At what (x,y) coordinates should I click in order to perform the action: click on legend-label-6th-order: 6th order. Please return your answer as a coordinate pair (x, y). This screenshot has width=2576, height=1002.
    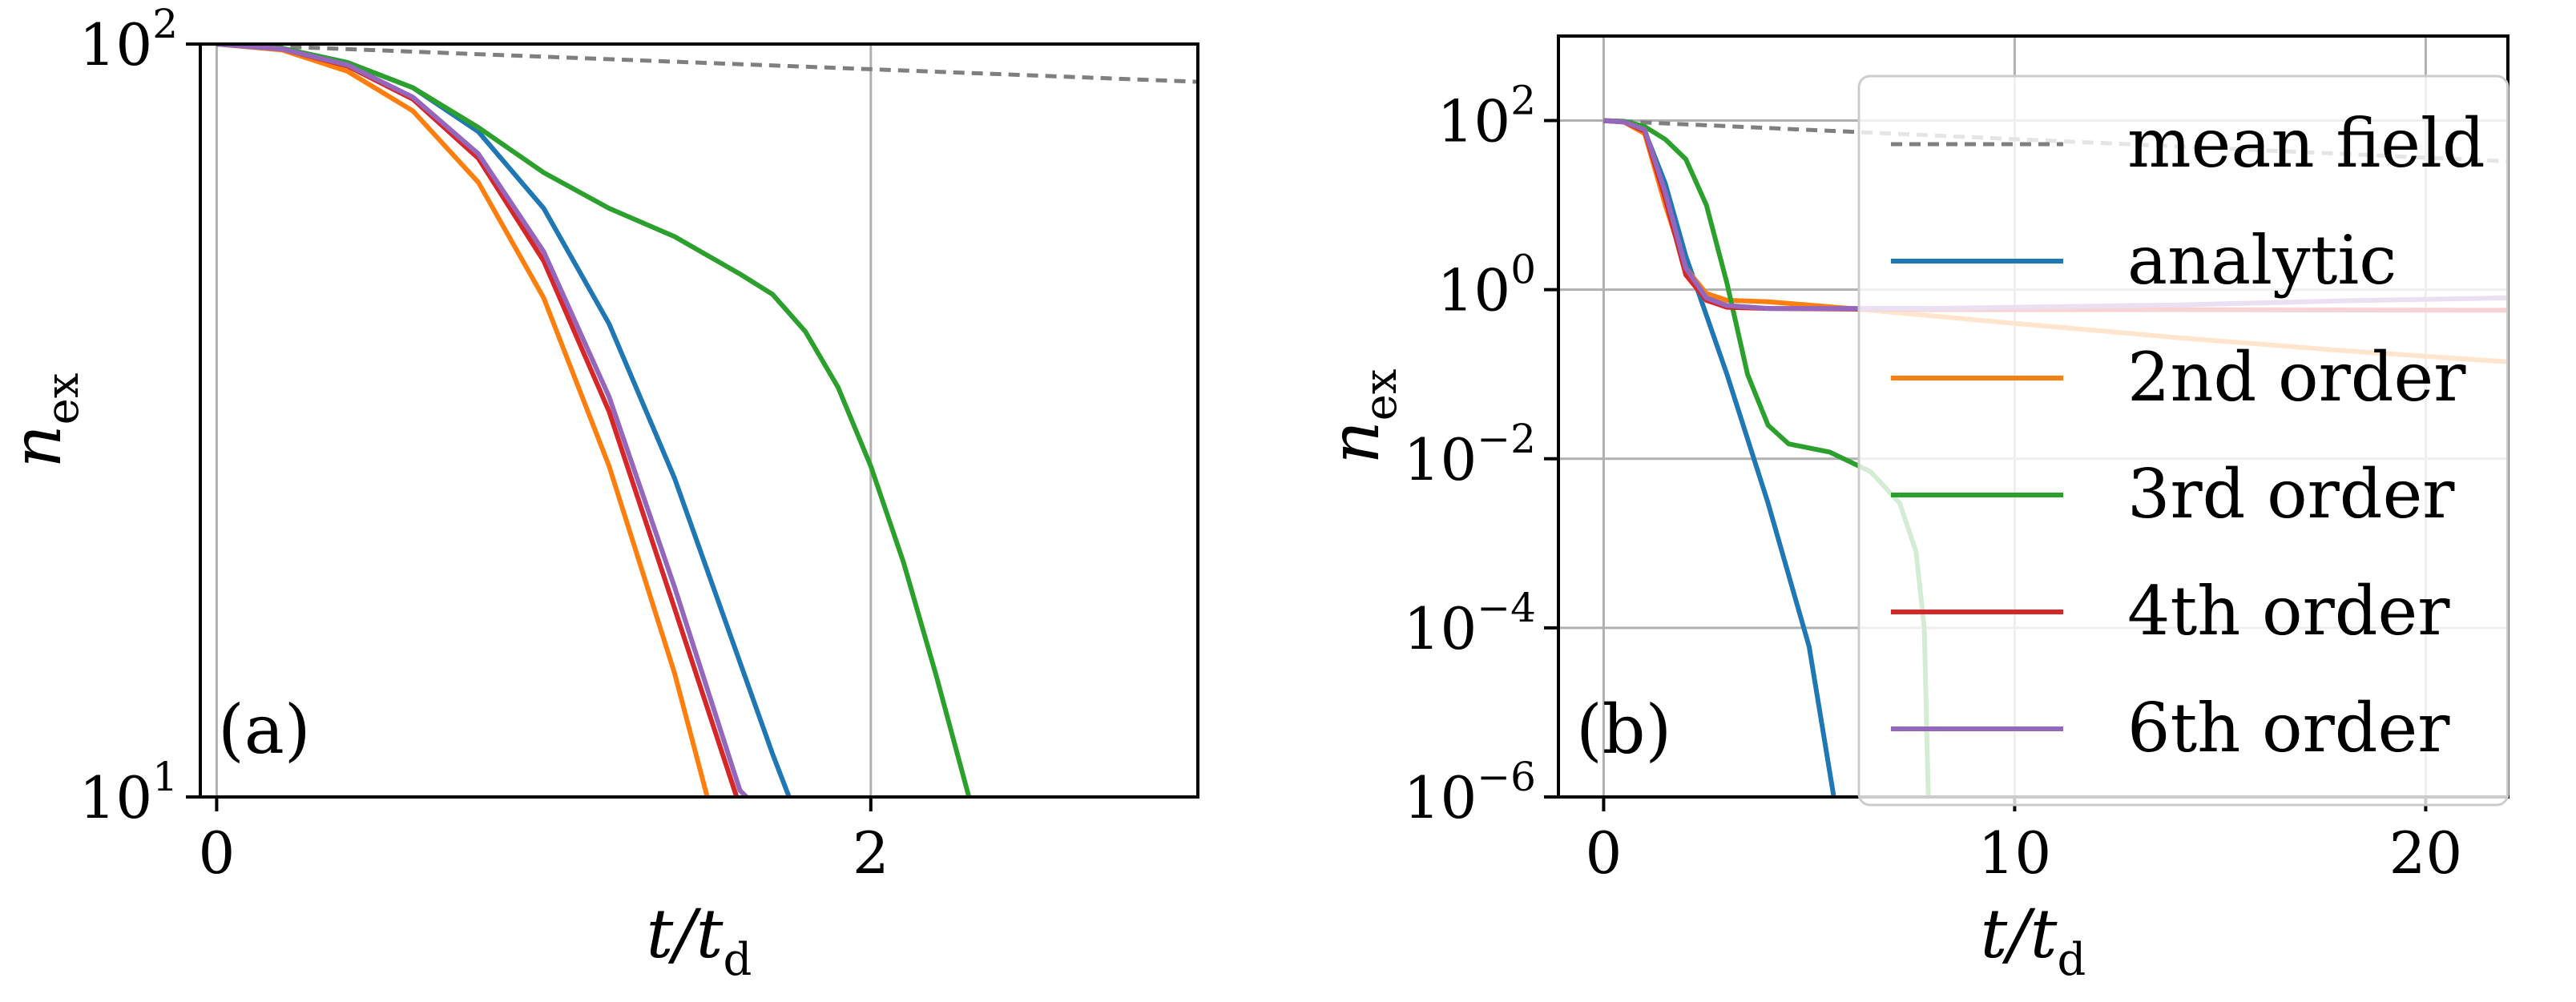
    Looking at the image, I should click on (2288, 728).